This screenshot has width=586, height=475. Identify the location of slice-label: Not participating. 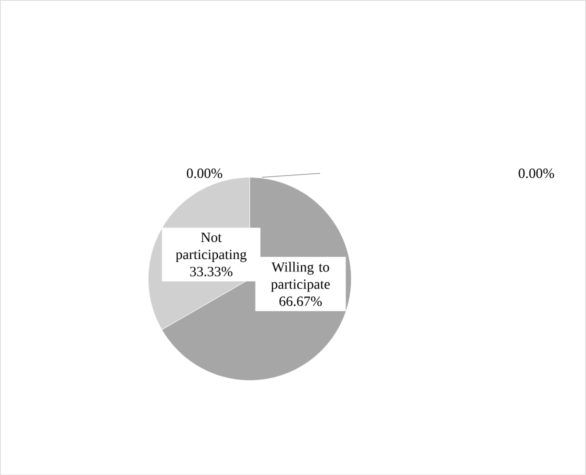
(211, 247).